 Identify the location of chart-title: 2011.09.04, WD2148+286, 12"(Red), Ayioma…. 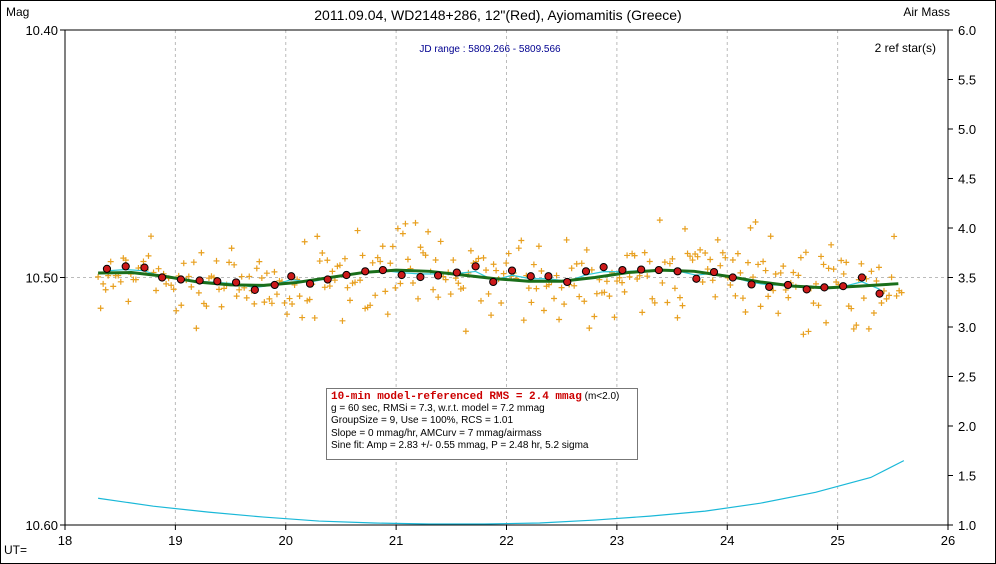
(497, 15).